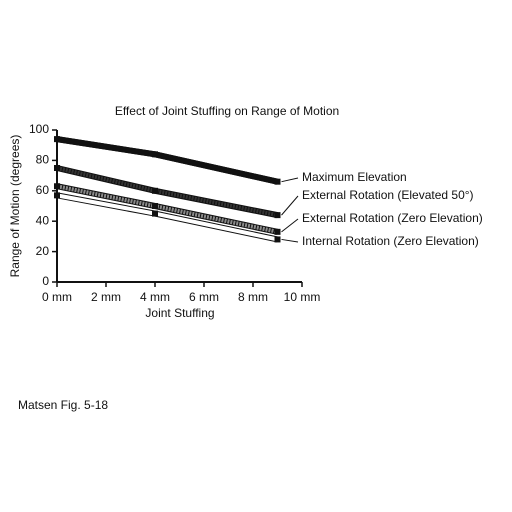  What do you see at coordinates (43, 251) in the screenshot?
I see `y-tick-label: 20` at bounding box center [43, 251].